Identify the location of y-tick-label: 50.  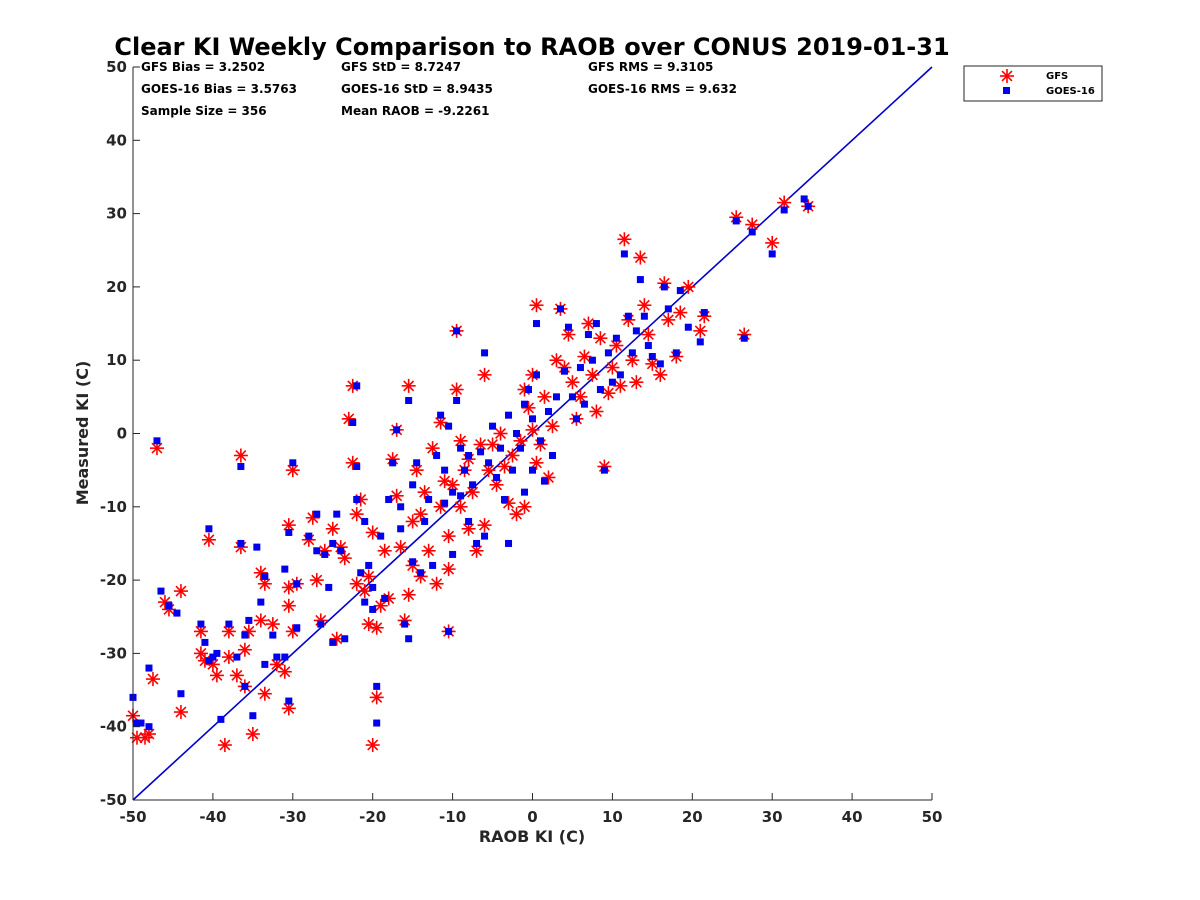
(116, 67).